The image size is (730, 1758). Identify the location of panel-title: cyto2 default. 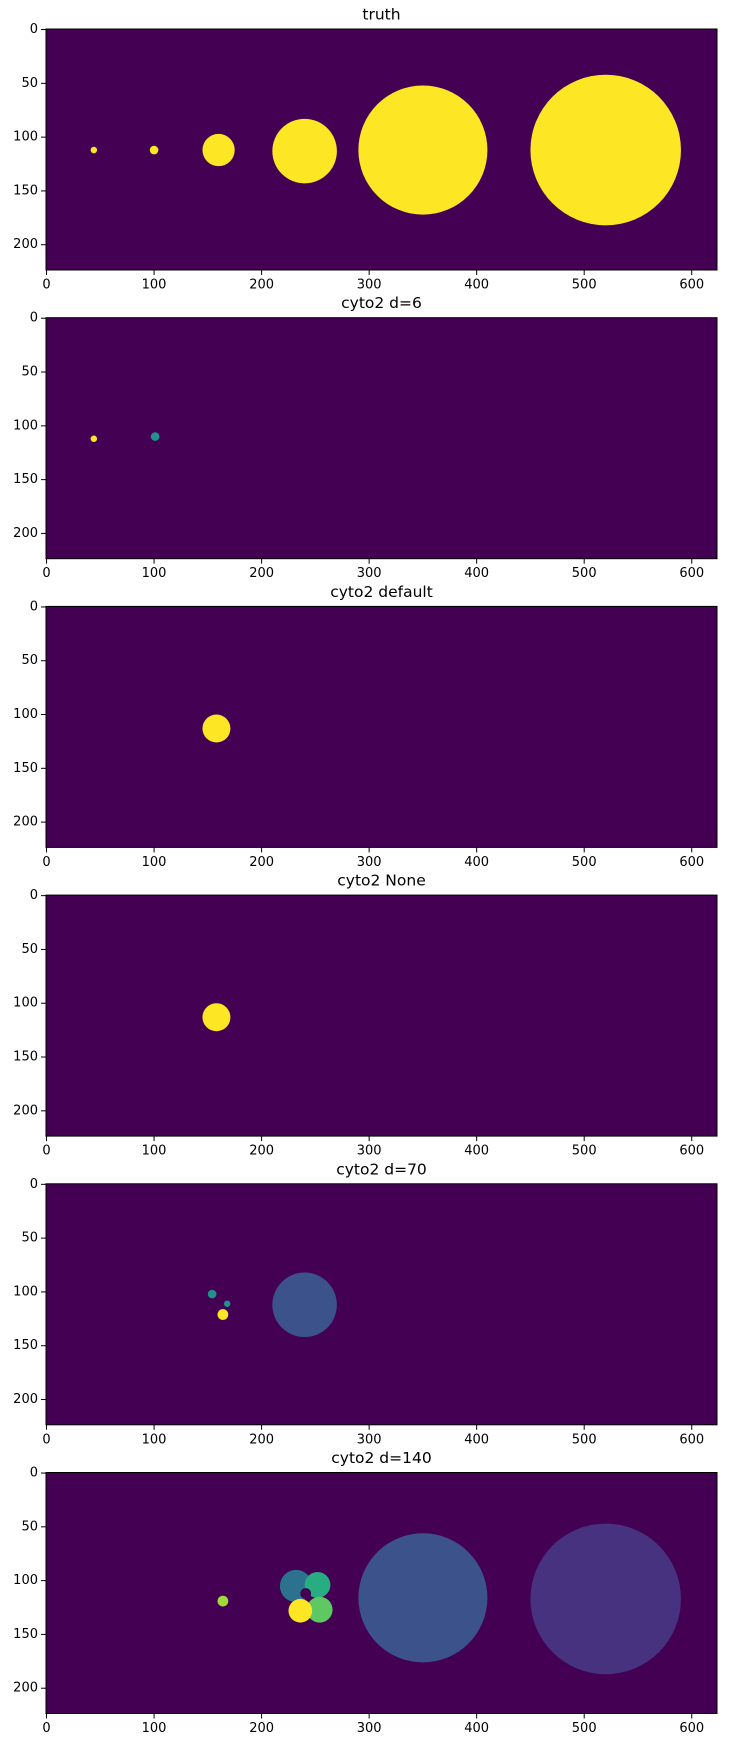
(381, 592).